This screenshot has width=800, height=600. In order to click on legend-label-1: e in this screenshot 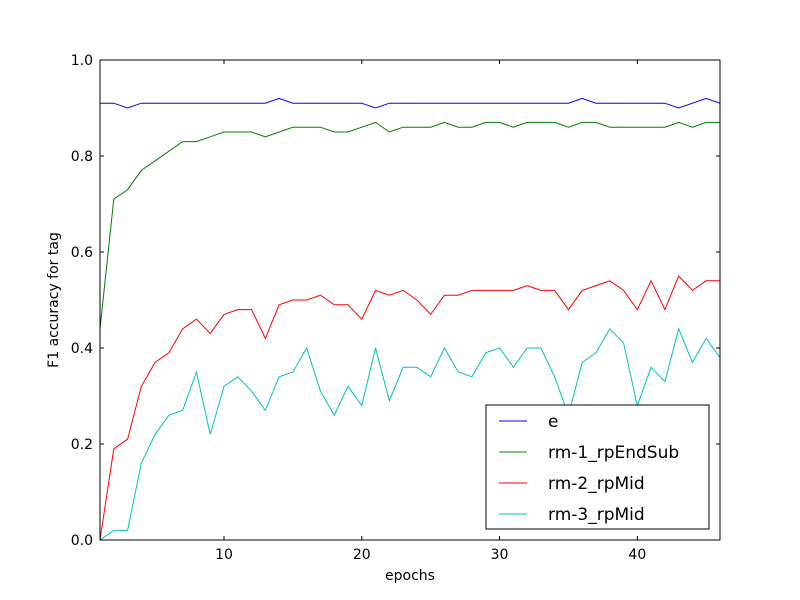, I will do `click(553, 422)`.